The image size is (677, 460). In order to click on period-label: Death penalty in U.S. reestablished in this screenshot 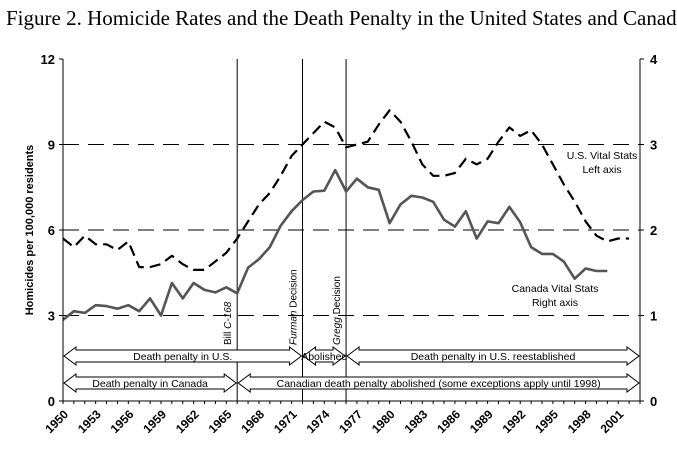, I will do `click(493, 357)`.